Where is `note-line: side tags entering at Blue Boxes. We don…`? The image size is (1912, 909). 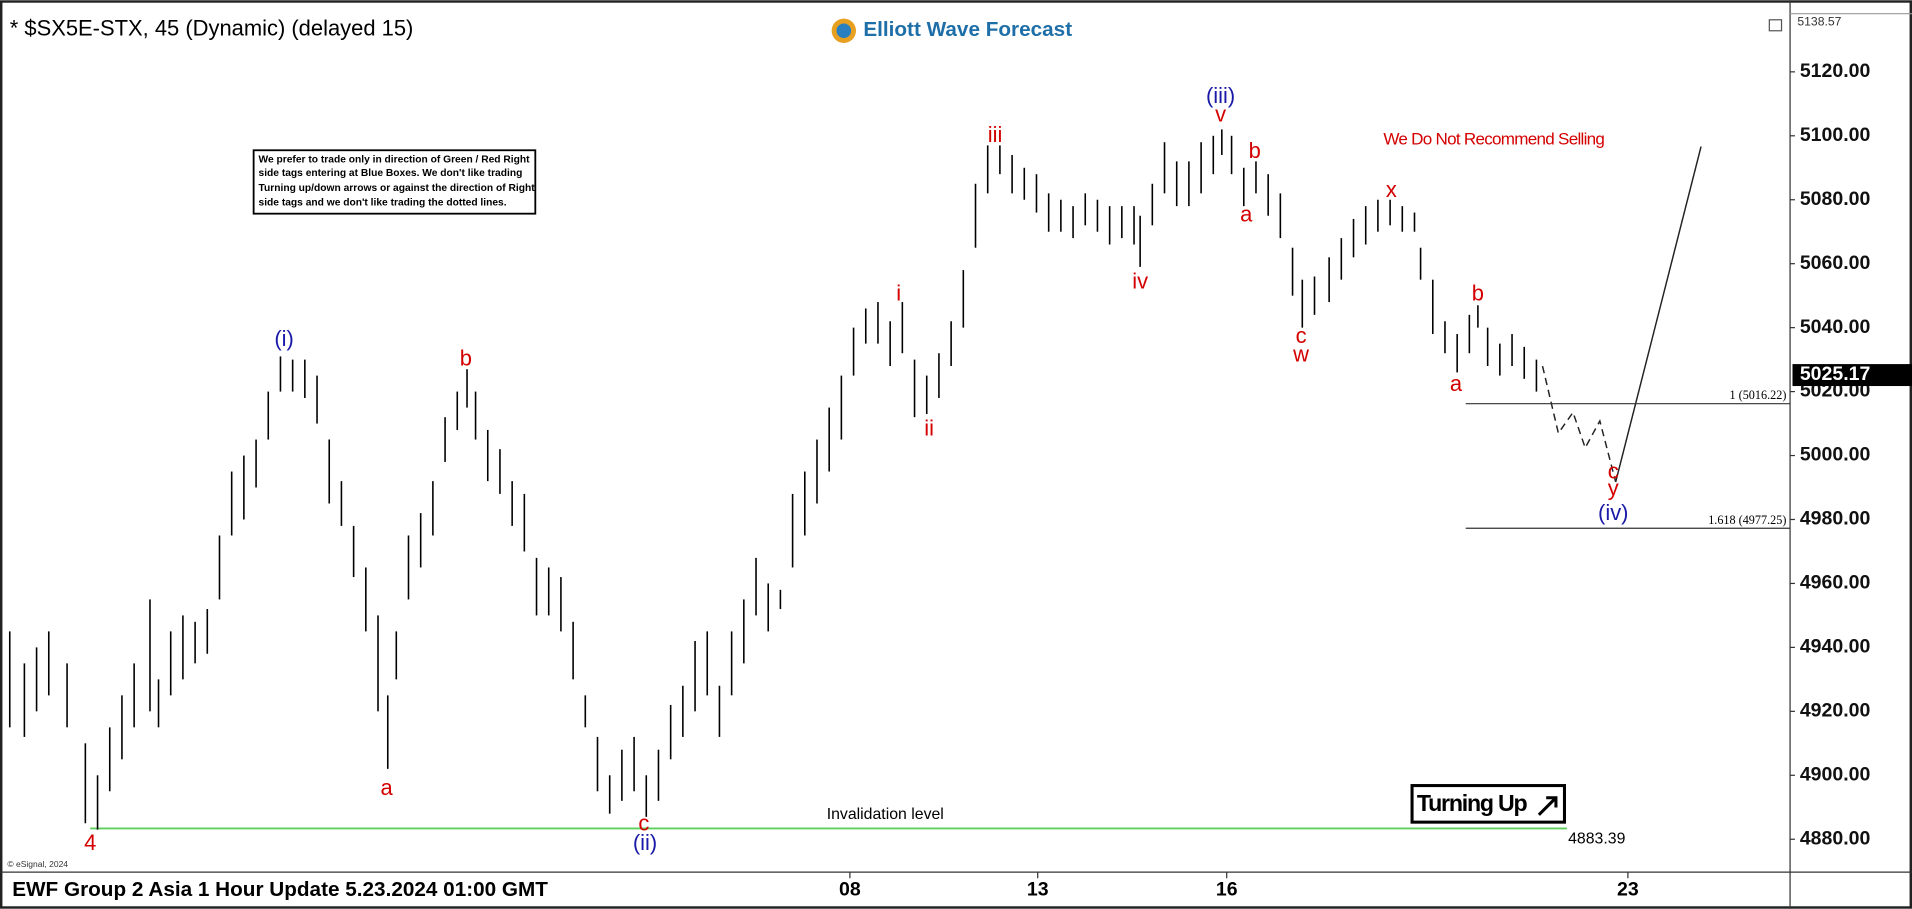 note-line: side tags entering at Blue Boxes. We don… is located at coordinates (391, 173).